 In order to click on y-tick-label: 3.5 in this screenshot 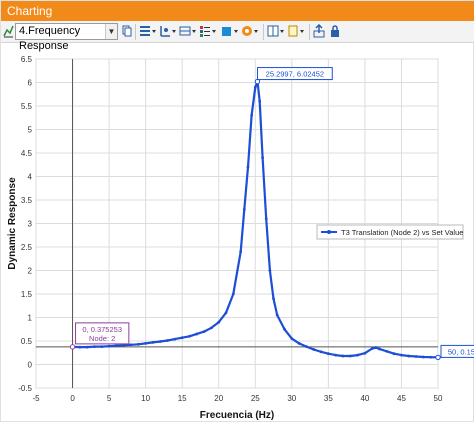, I will do `click(27, 200)`.